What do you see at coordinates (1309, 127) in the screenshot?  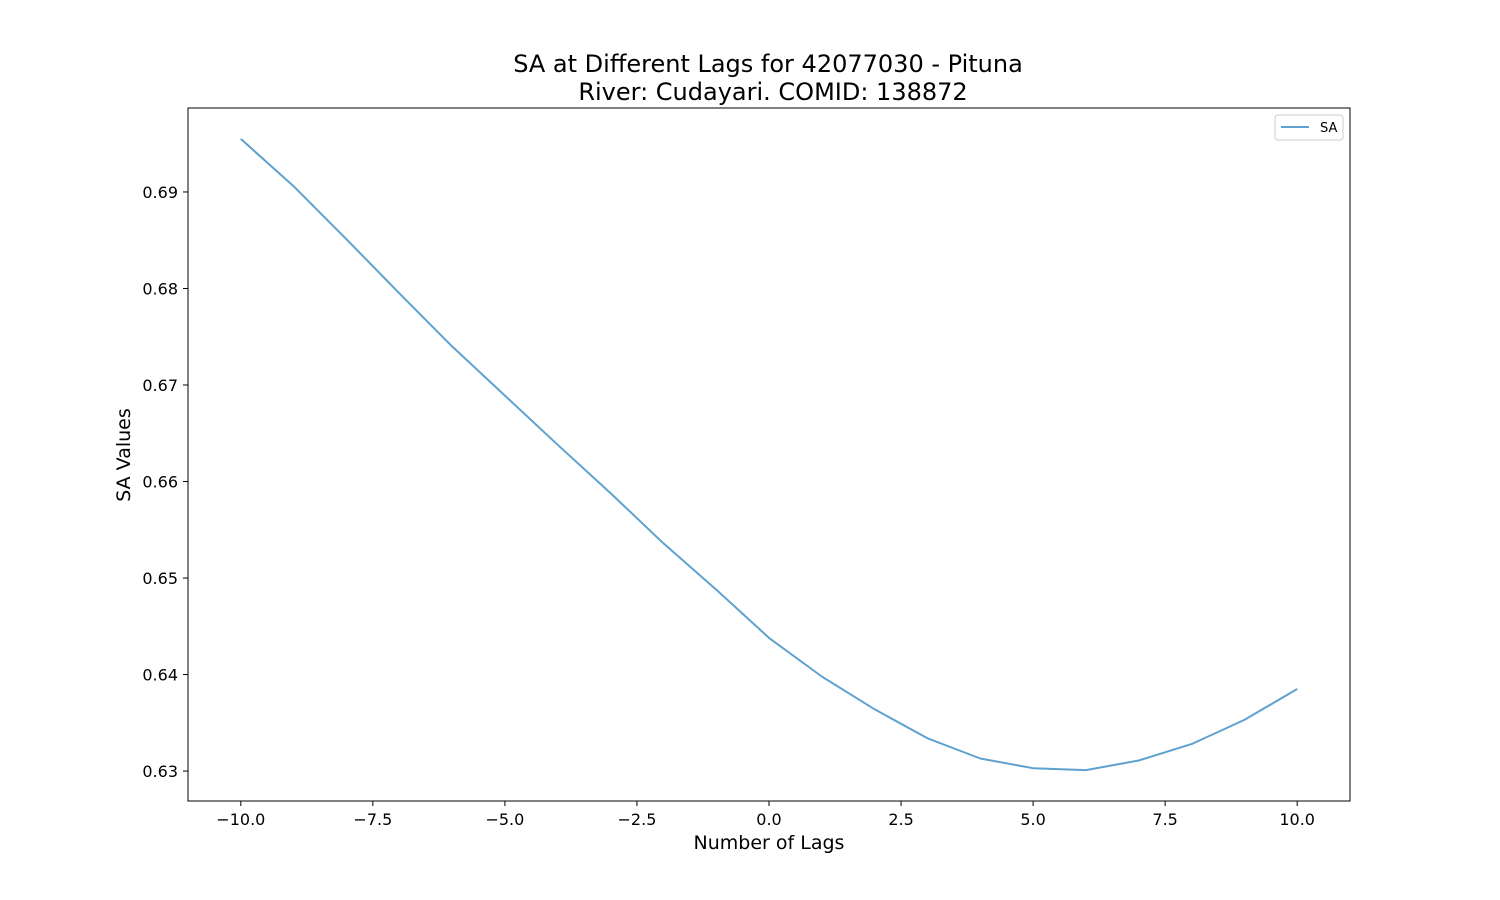 I see `legend: SA` at bounding box center [1309, 127].